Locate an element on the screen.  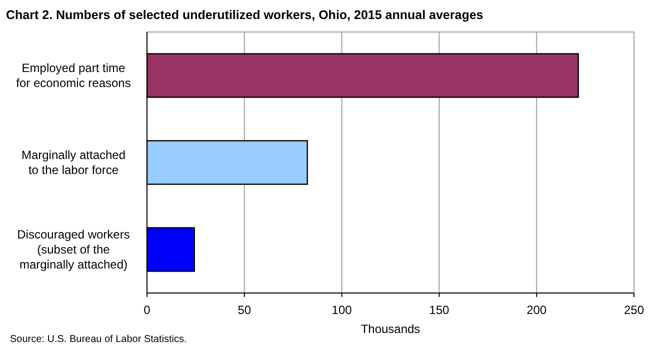
x-tick-label: 150 is located at coordinates (439, 310).